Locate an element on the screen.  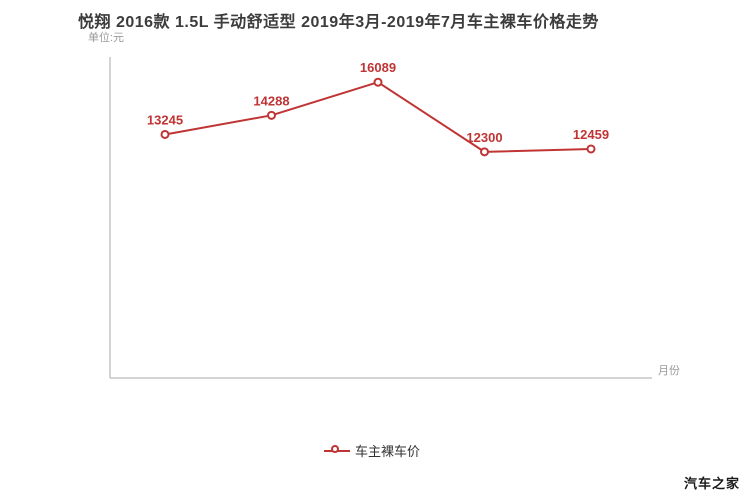
legend: 车主裸车价 is located at coordinates (372, 450).